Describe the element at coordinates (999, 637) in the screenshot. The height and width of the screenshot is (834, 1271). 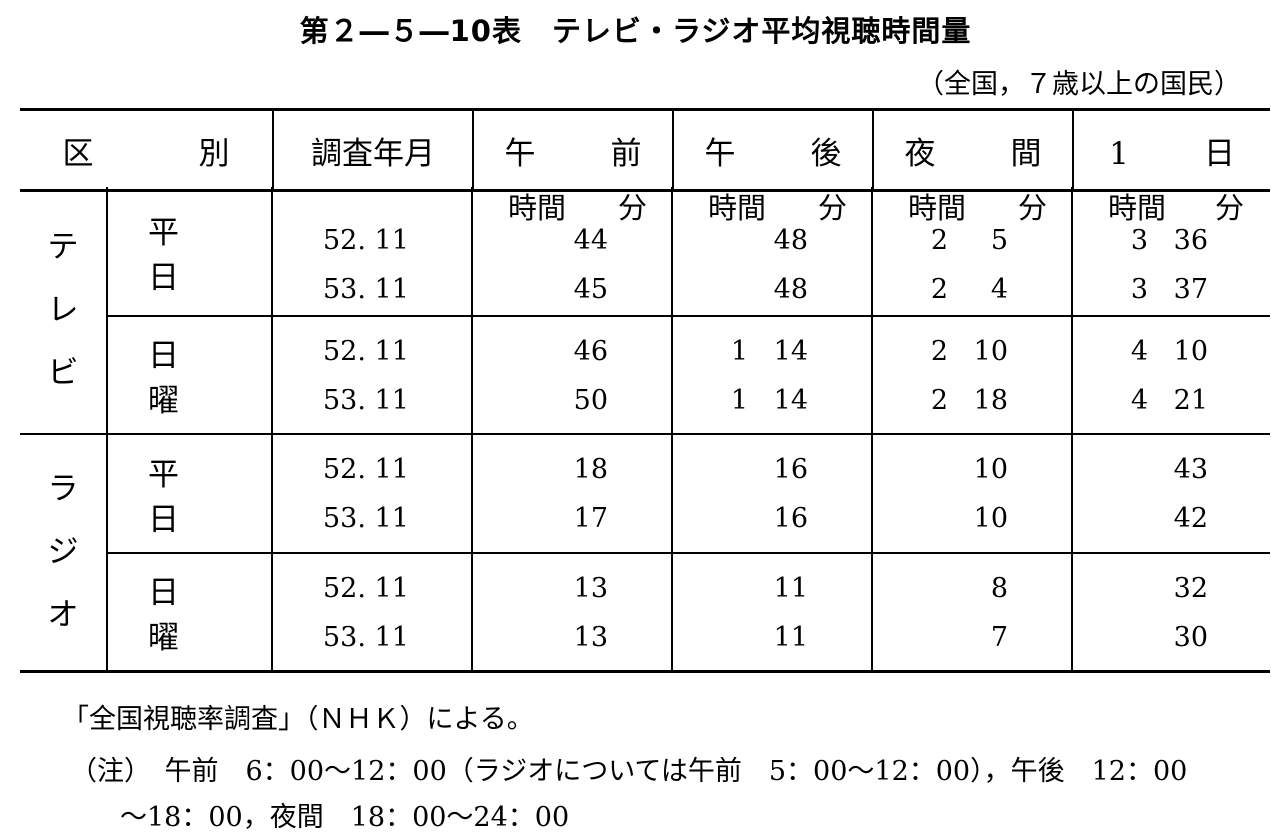
I see `night-minutes: 7` at that location.